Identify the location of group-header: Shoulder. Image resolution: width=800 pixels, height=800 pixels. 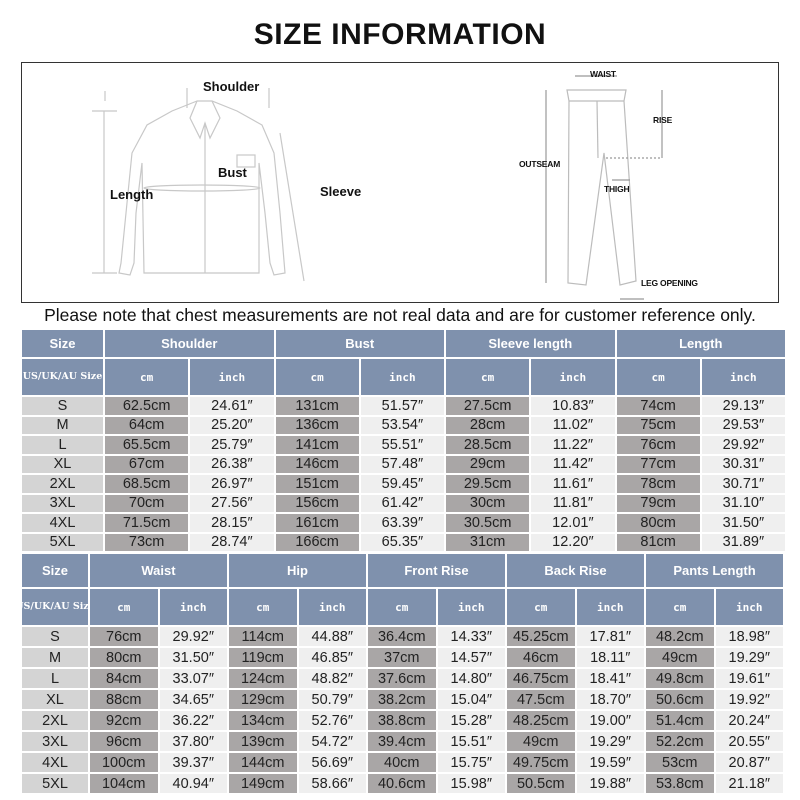
(189, 343).